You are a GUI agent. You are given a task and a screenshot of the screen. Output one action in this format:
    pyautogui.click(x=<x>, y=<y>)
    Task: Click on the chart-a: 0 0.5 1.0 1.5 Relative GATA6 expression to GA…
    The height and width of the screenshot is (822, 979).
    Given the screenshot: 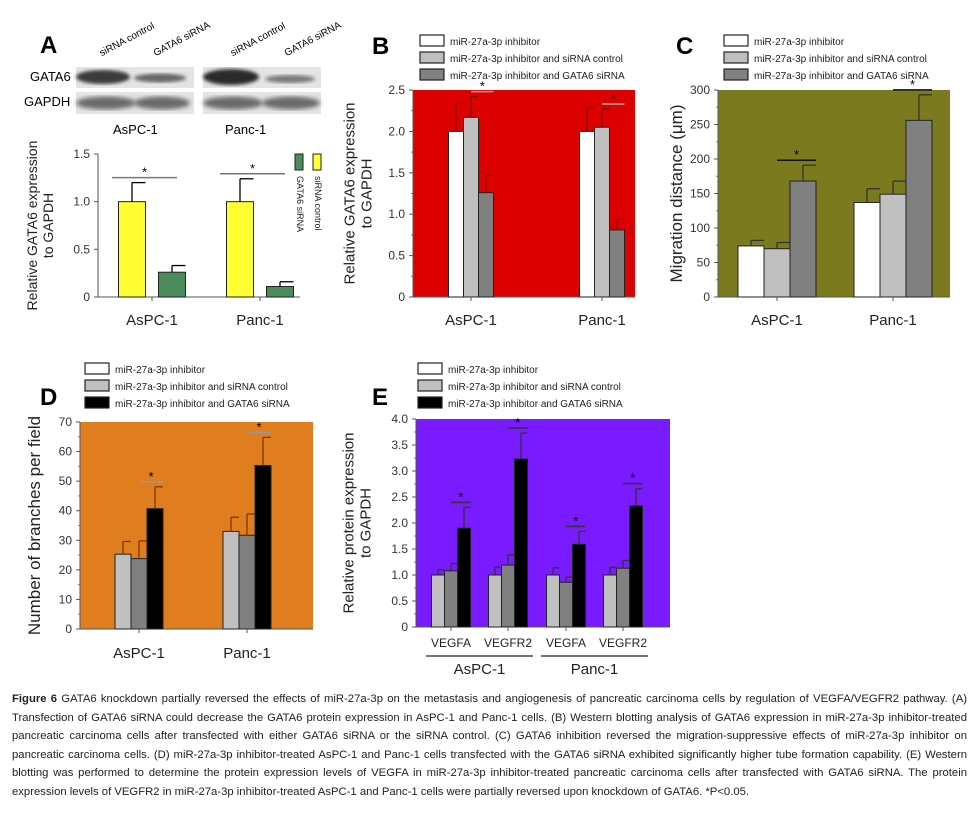 What is the action you would take?
    pyautogui.click(x=173, y=235)
    